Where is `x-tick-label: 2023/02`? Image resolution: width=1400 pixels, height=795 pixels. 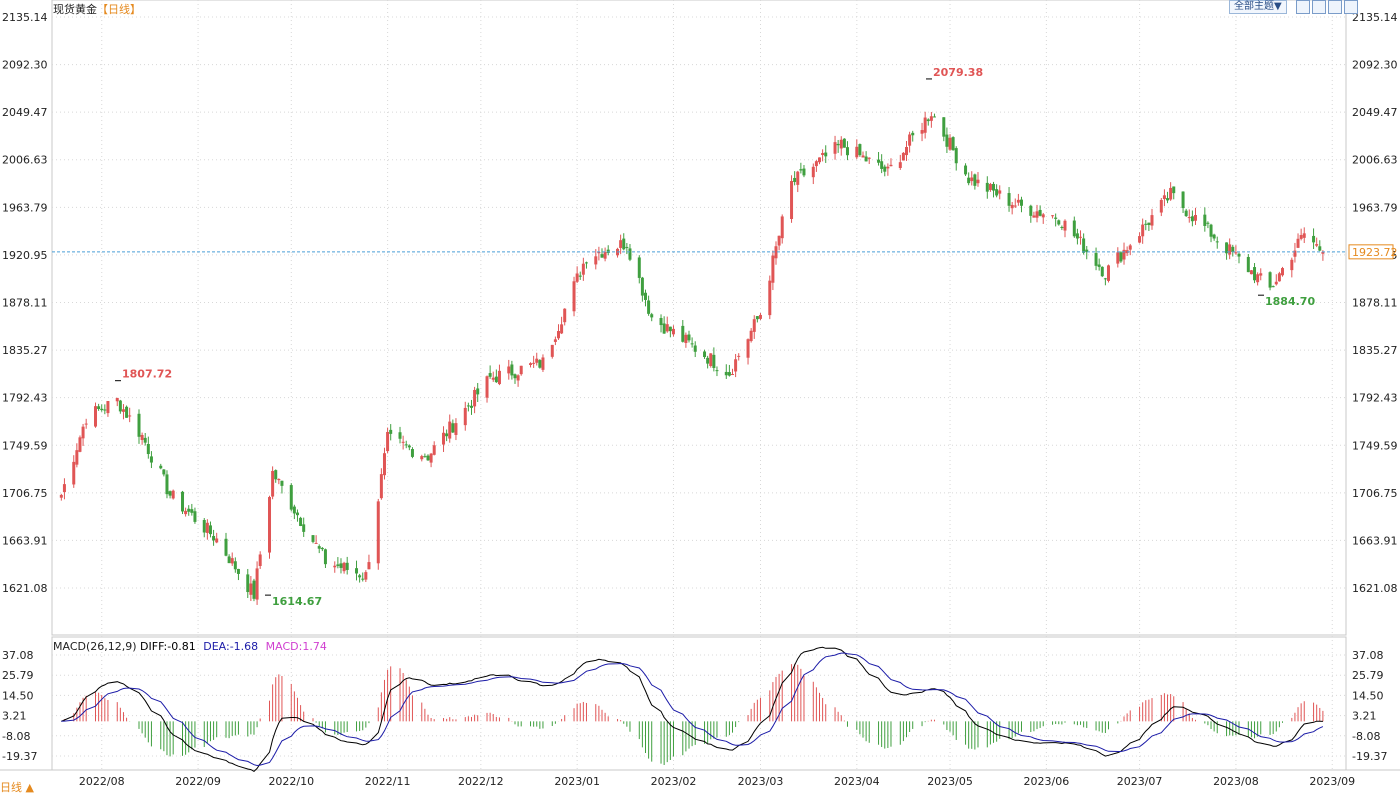 x-tick-label: 2023/02 is located at coordinates (674, 781).